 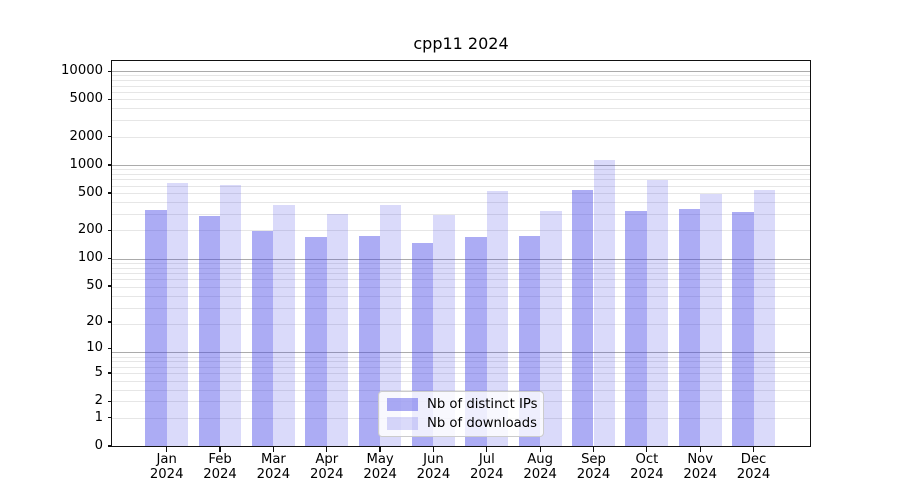 What do you see at coordinates (263, 338) in the screenshot?
I see `bar-distinct-ips-mar` at bounding box center [263, 338].